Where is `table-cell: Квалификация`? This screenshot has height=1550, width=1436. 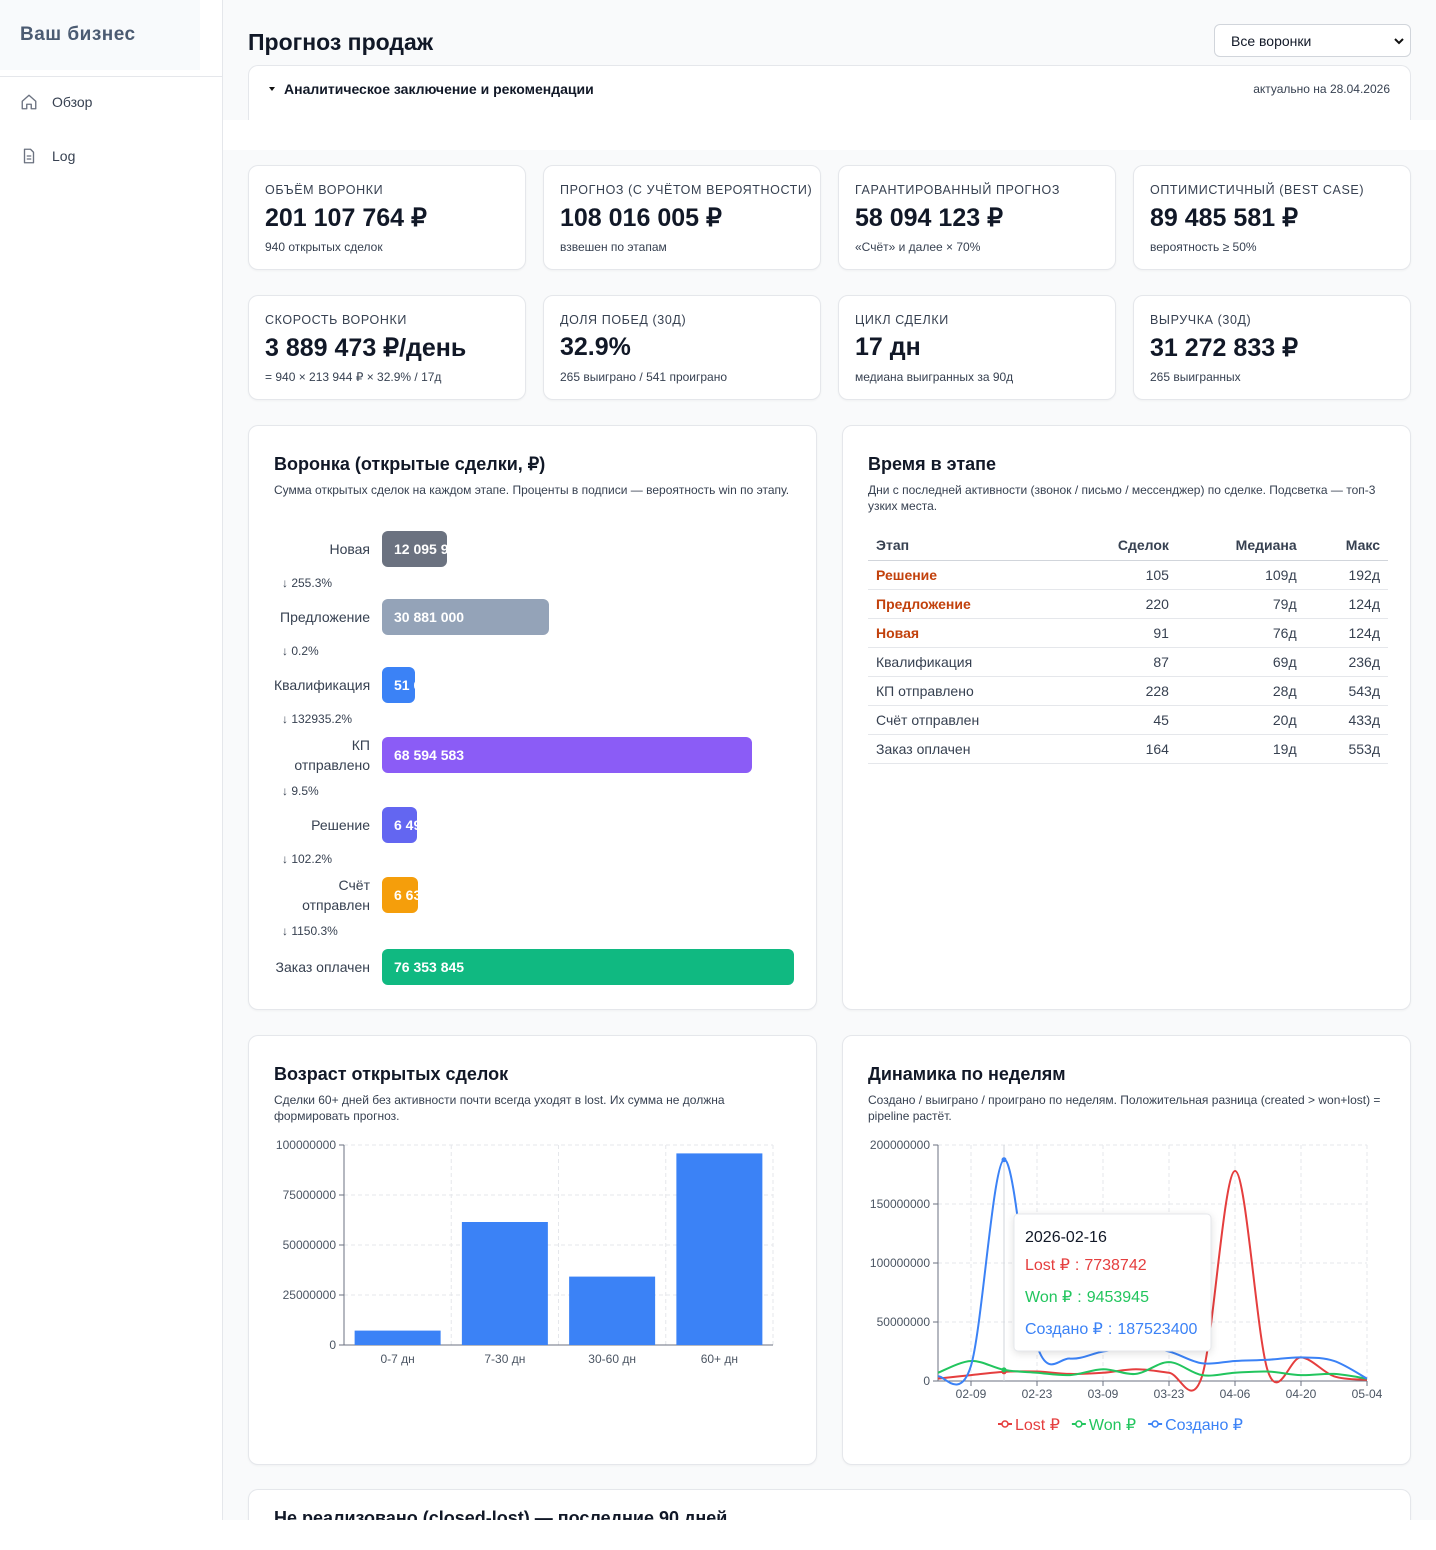 table-cell: Квалификация is located at coordinates (967, 662).